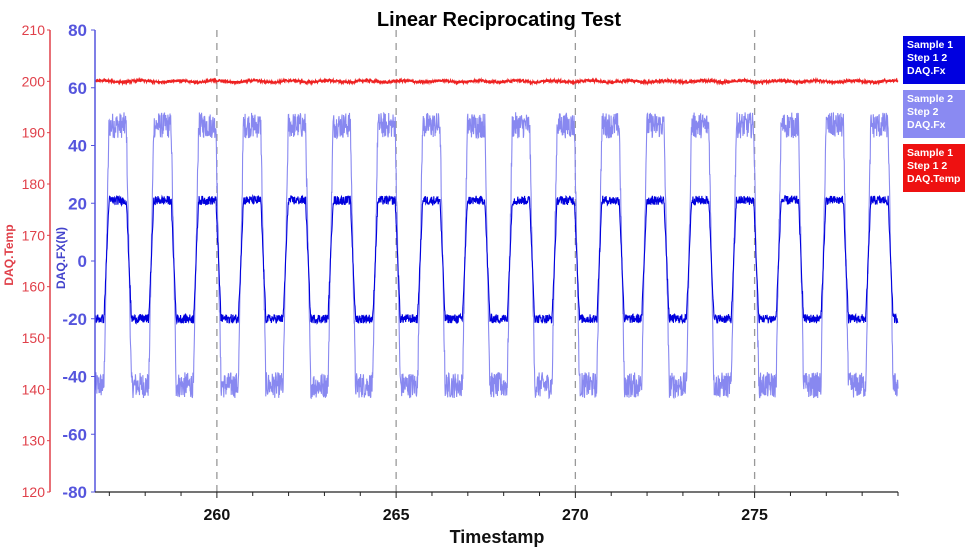 The image size is (978, 552). I want to click on legend-label: Sample 1 Step 1 2 DAQ.Temp, so click(934, 166).